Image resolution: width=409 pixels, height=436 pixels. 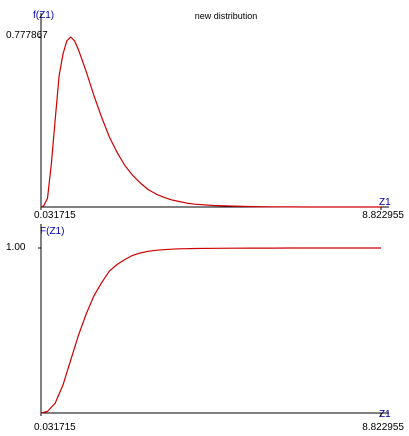 What do you see at coordinates (52, 231) in the screenshot?
I see `cdf-y-axis-label: F(Z1)` at bounding box center [52, 231].